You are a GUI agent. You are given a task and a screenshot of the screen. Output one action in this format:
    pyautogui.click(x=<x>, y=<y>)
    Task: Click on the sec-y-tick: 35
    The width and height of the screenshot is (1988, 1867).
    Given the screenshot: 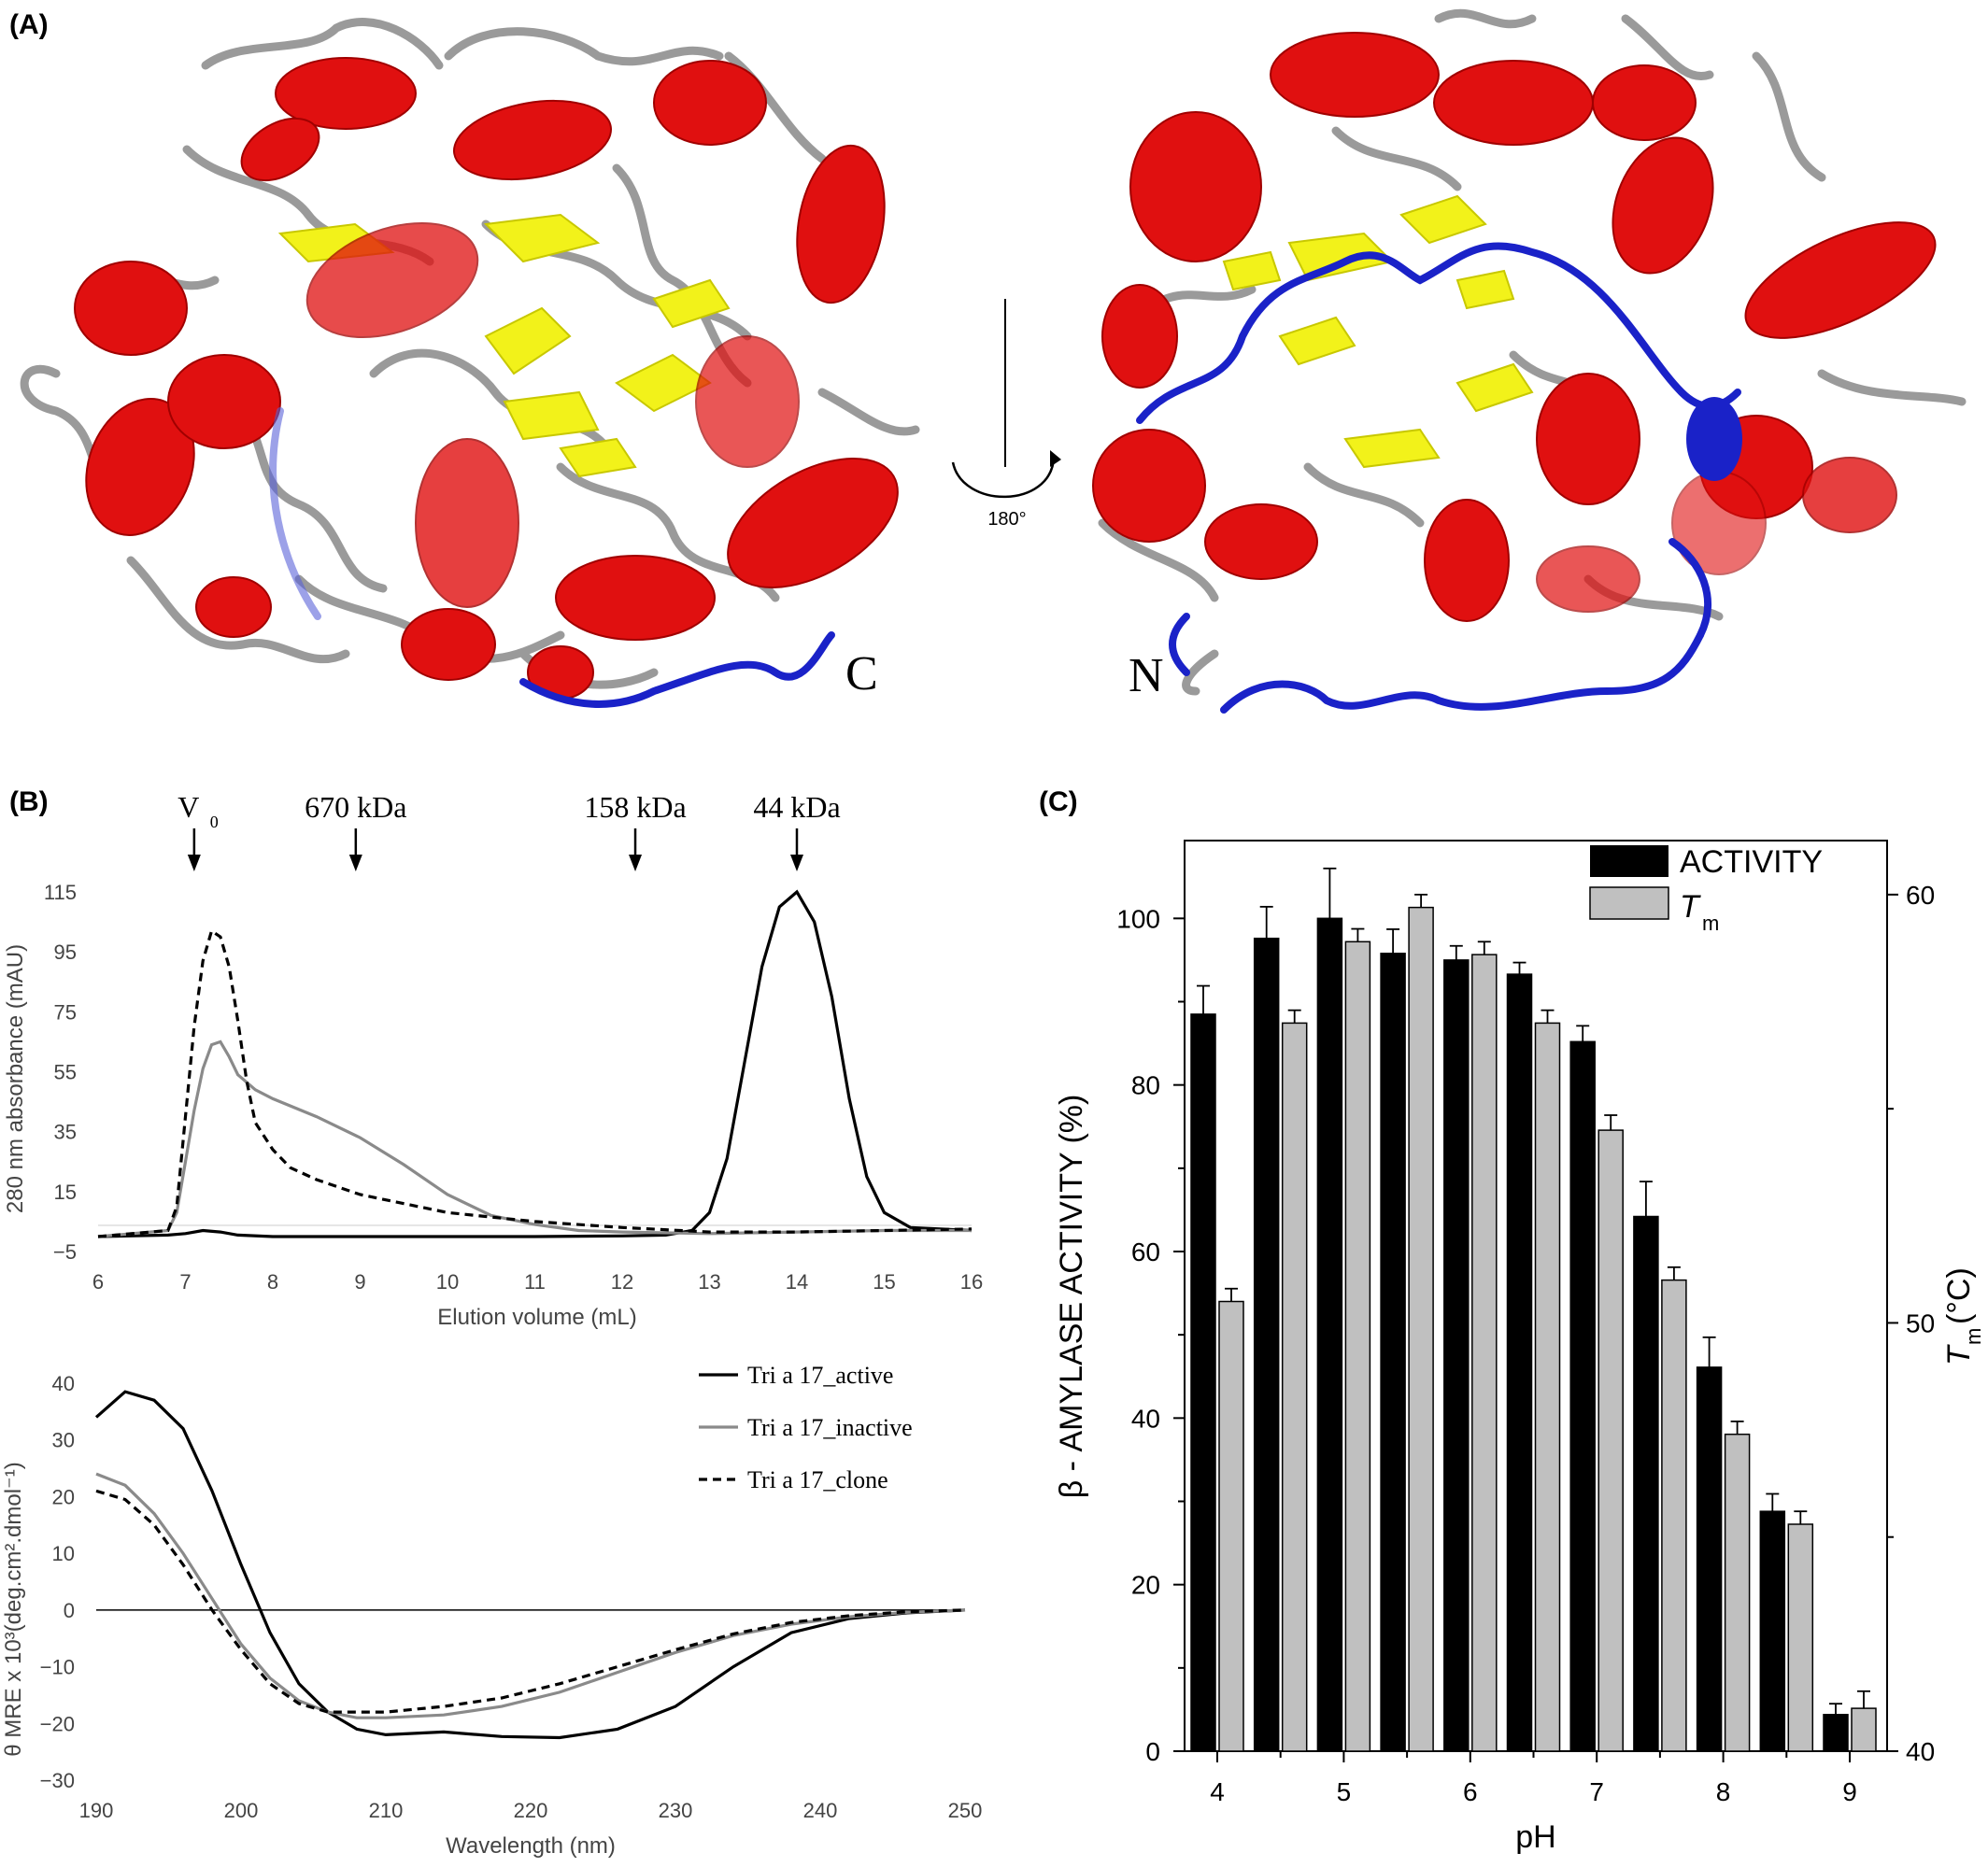 What is the action you would take?
    pyautogui.click(x=65, y=1132)
    